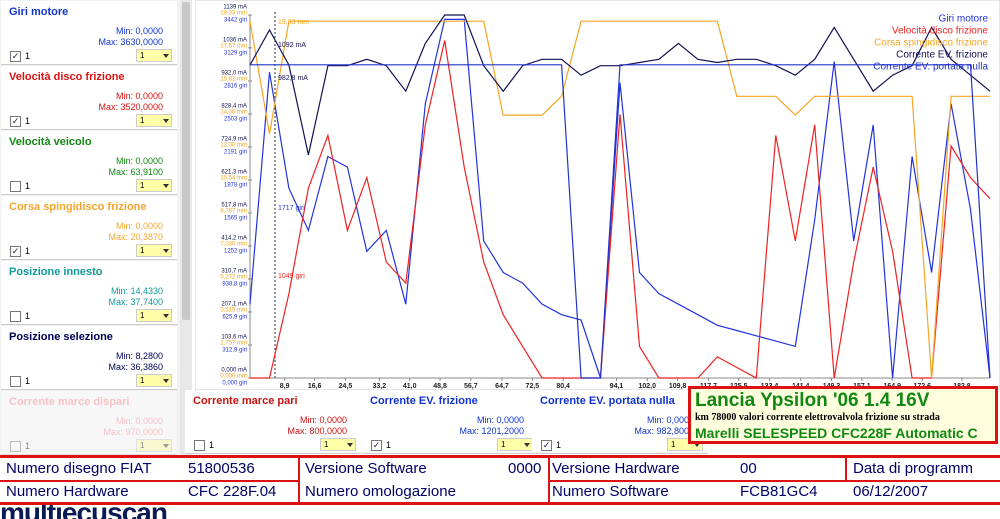 The width and height of the screenshot is (1000, 519). Describe the element at coordinates (135, 237) in the screenshot. I see `channel-max: Max: 20,3870` at that location.